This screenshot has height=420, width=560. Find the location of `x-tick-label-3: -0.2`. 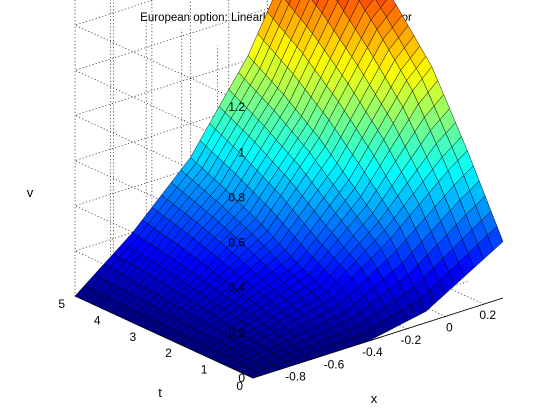

x-tick-label-3: -0.2 is located at coordinates (411, 340).